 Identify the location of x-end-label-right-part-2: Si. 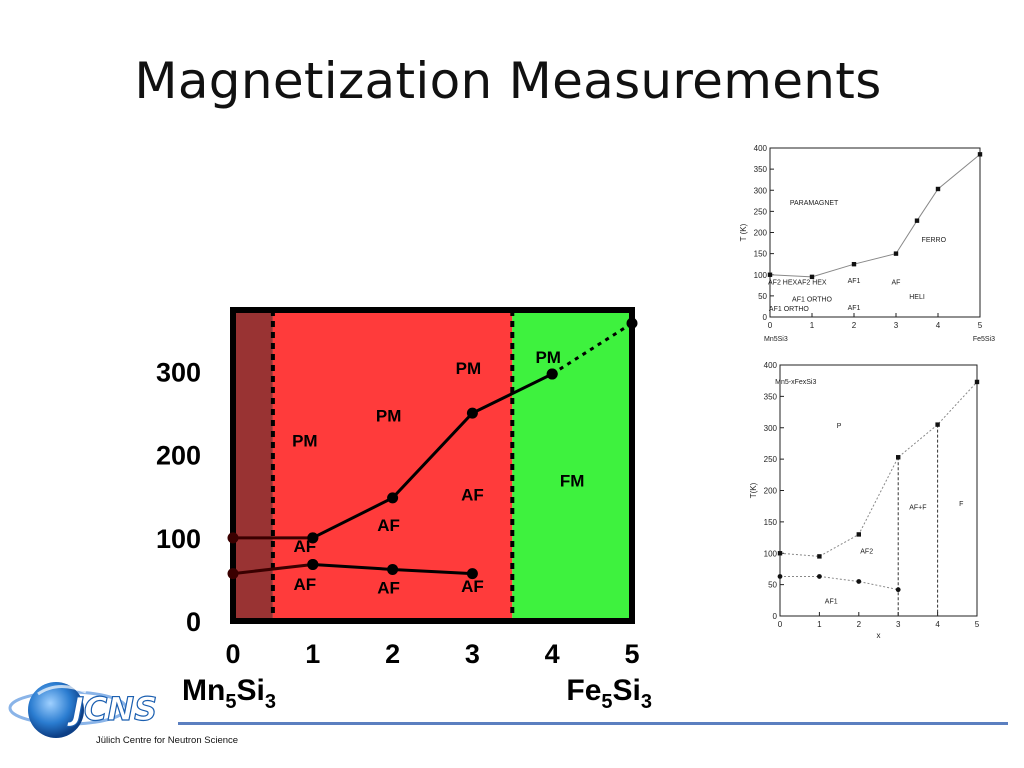
(627, 690).